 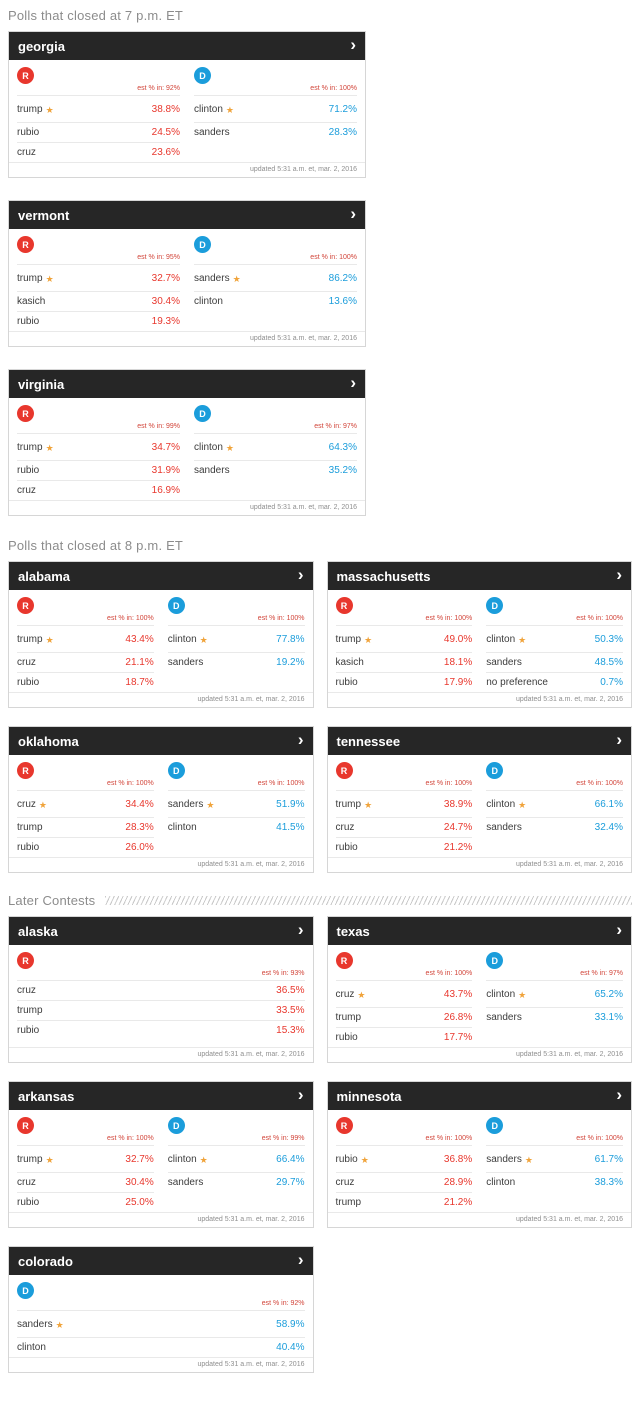 What do you see at coordinates (31, 301) in the screenshot?
I see `candidate-name: kasich` at bounding box center [31, 301].